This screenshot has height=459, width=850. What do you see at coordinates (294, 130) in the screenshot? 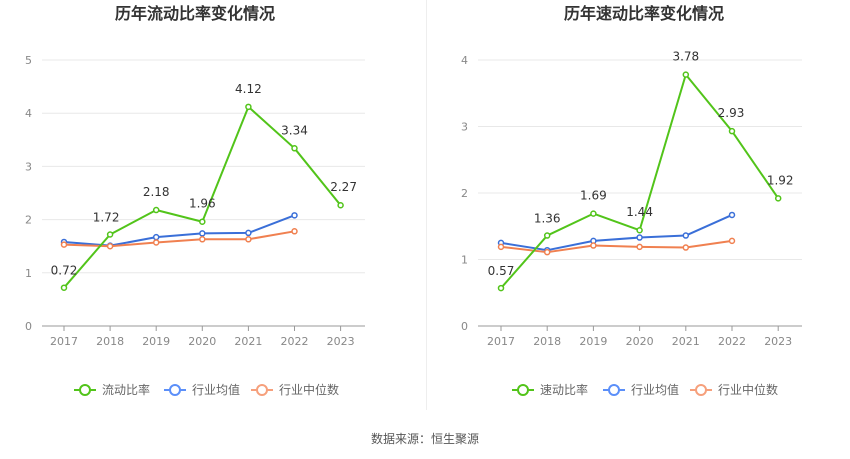
I see `data-label: 3.34` at bounding box center [294, 130].